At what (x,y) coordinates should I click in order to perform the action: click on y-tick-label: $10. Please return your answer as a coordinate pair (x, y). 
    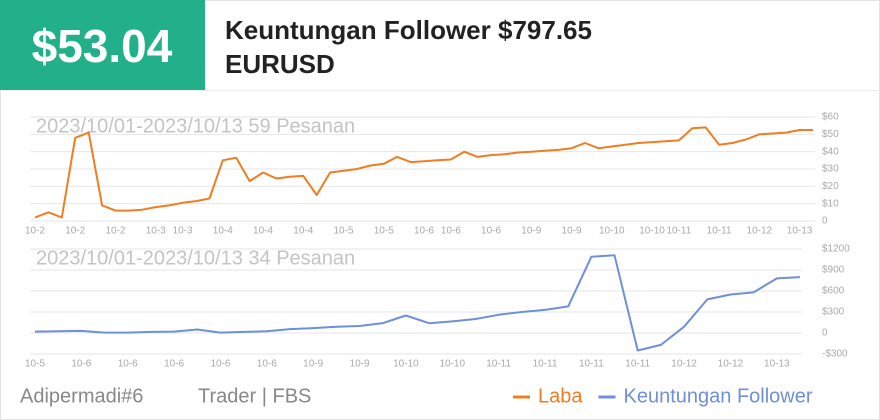
    Looking at the image, I should click on (830, 203).